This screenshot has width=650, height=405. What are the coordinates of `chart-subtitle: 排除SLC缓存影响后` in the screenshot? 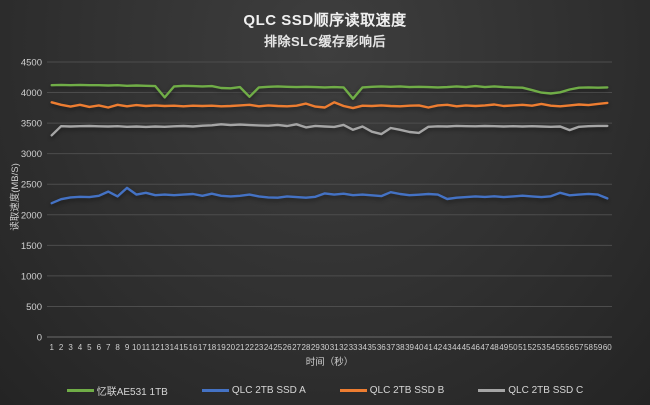 It's located at (324, 41).